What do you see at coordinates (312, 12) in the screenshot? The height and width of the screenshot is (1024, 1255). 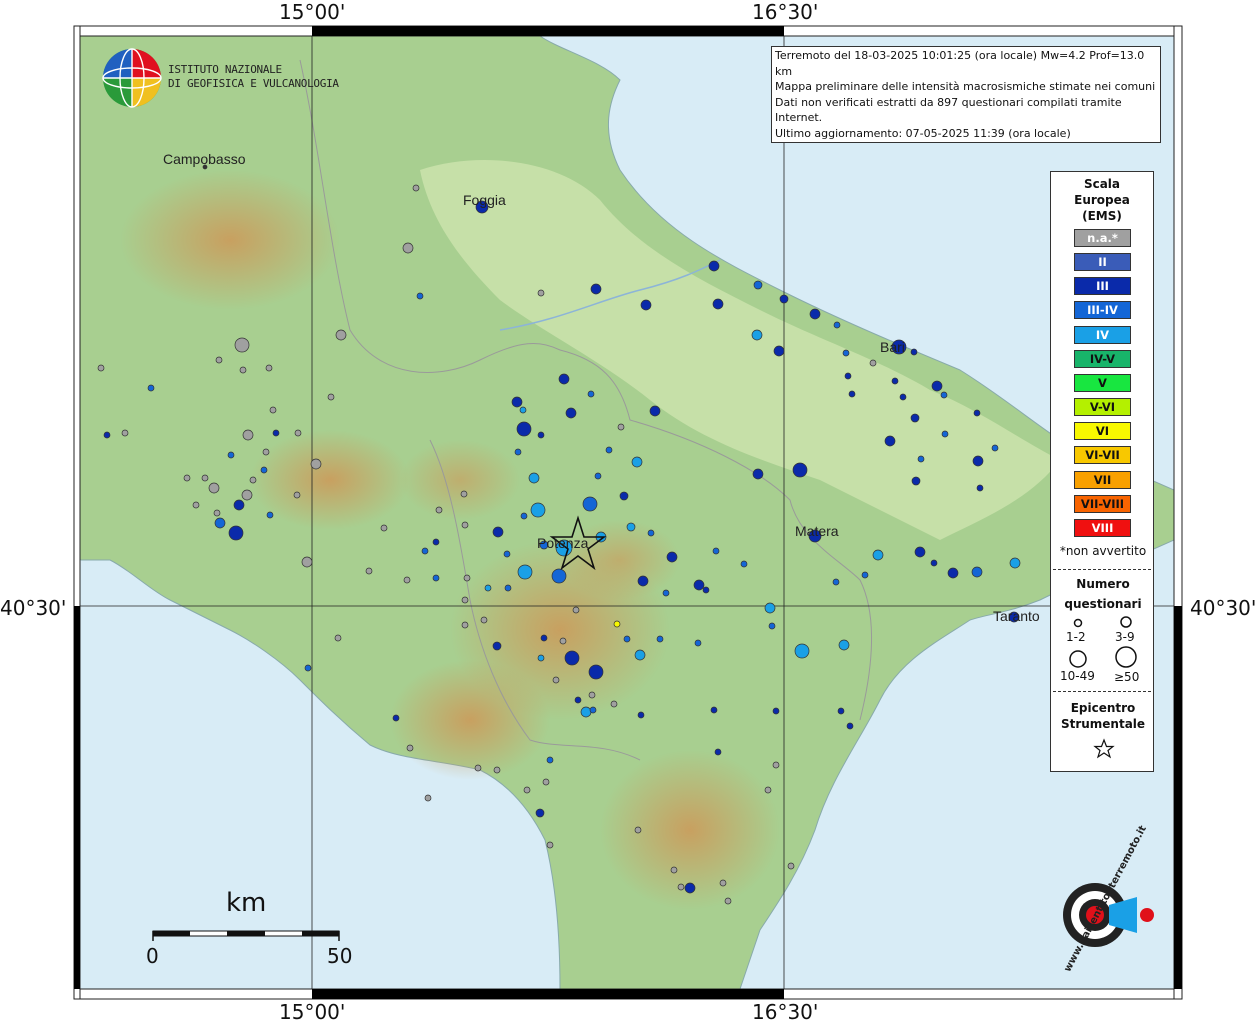 I see `coord-label-top-left: 15°00'` at bounding box center [312, 12].